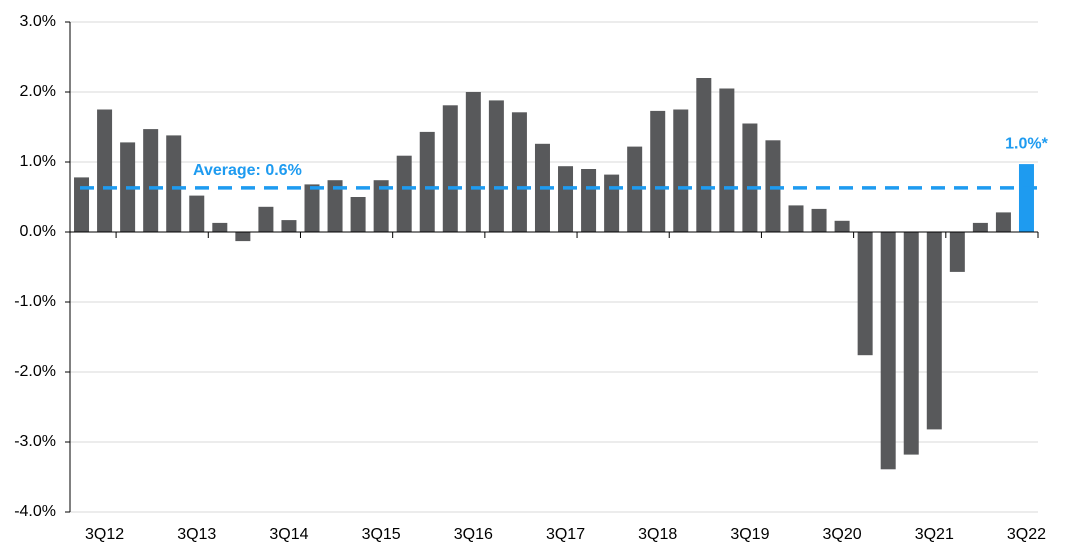 This screenshot has width=1077, height=550. What do you see at coordinates (842, 534) in the screenshot?
I see `x-tick-label: 3Q20` at bounding box center [842, 534].